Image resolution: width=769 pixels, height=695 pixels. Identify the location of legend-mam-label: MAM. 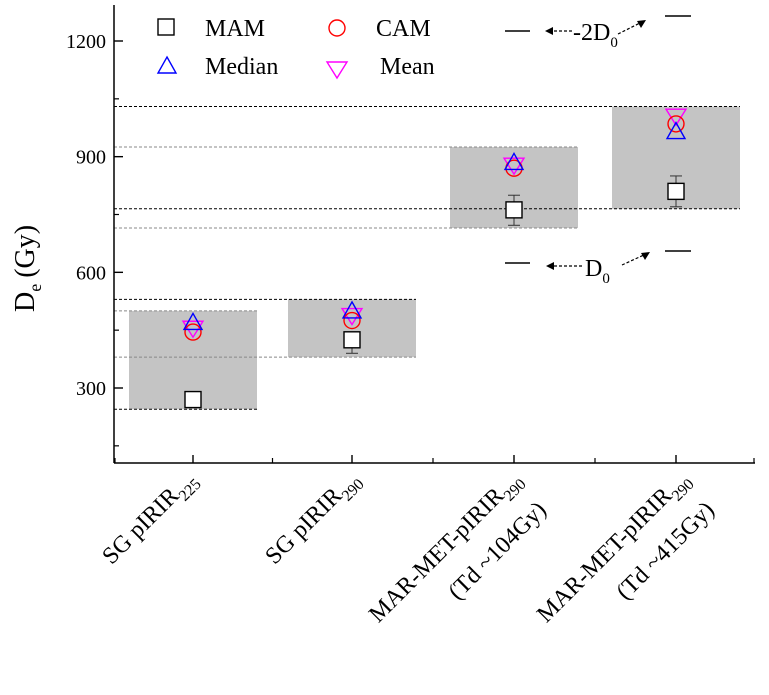
(235, 29).